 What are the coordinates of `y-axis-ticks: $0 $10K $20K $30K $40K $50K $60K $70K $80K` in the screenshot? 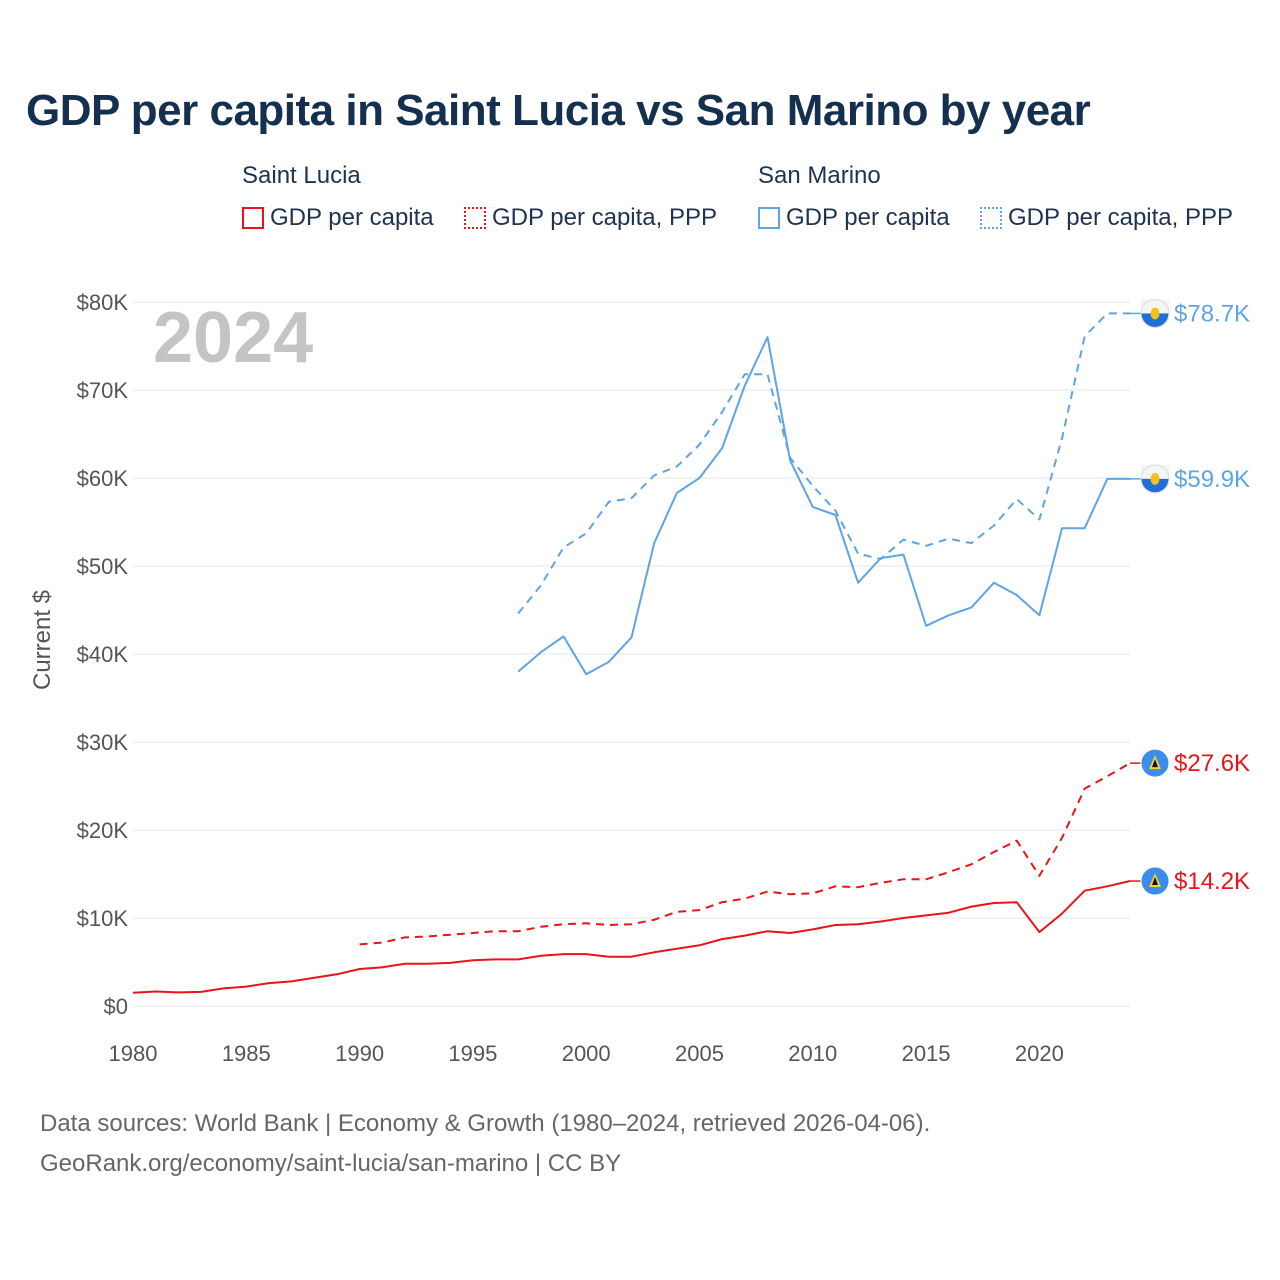 It's located at (103, 654).